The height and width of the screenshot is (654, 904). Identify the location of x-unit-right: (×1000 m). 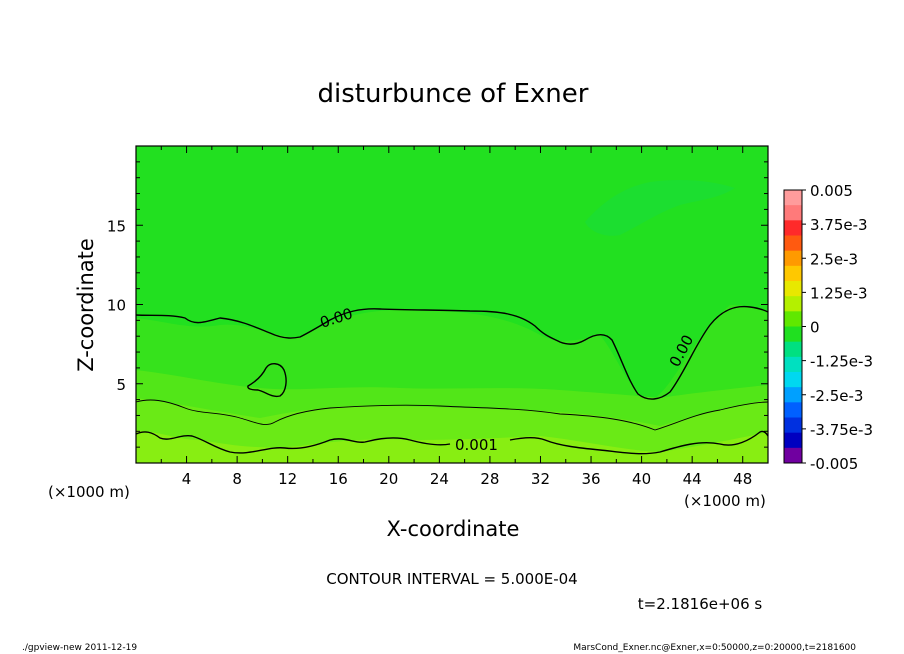
(725, 501).